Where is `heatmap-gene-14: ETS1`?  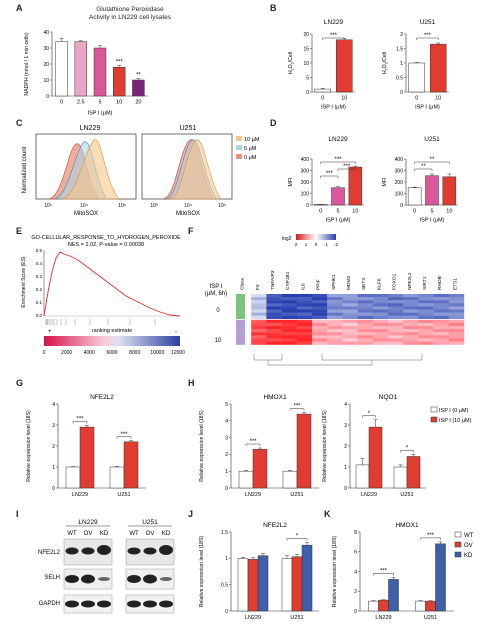 heatmap-gene-14: ETS1 is located at coordinates (455, 284).